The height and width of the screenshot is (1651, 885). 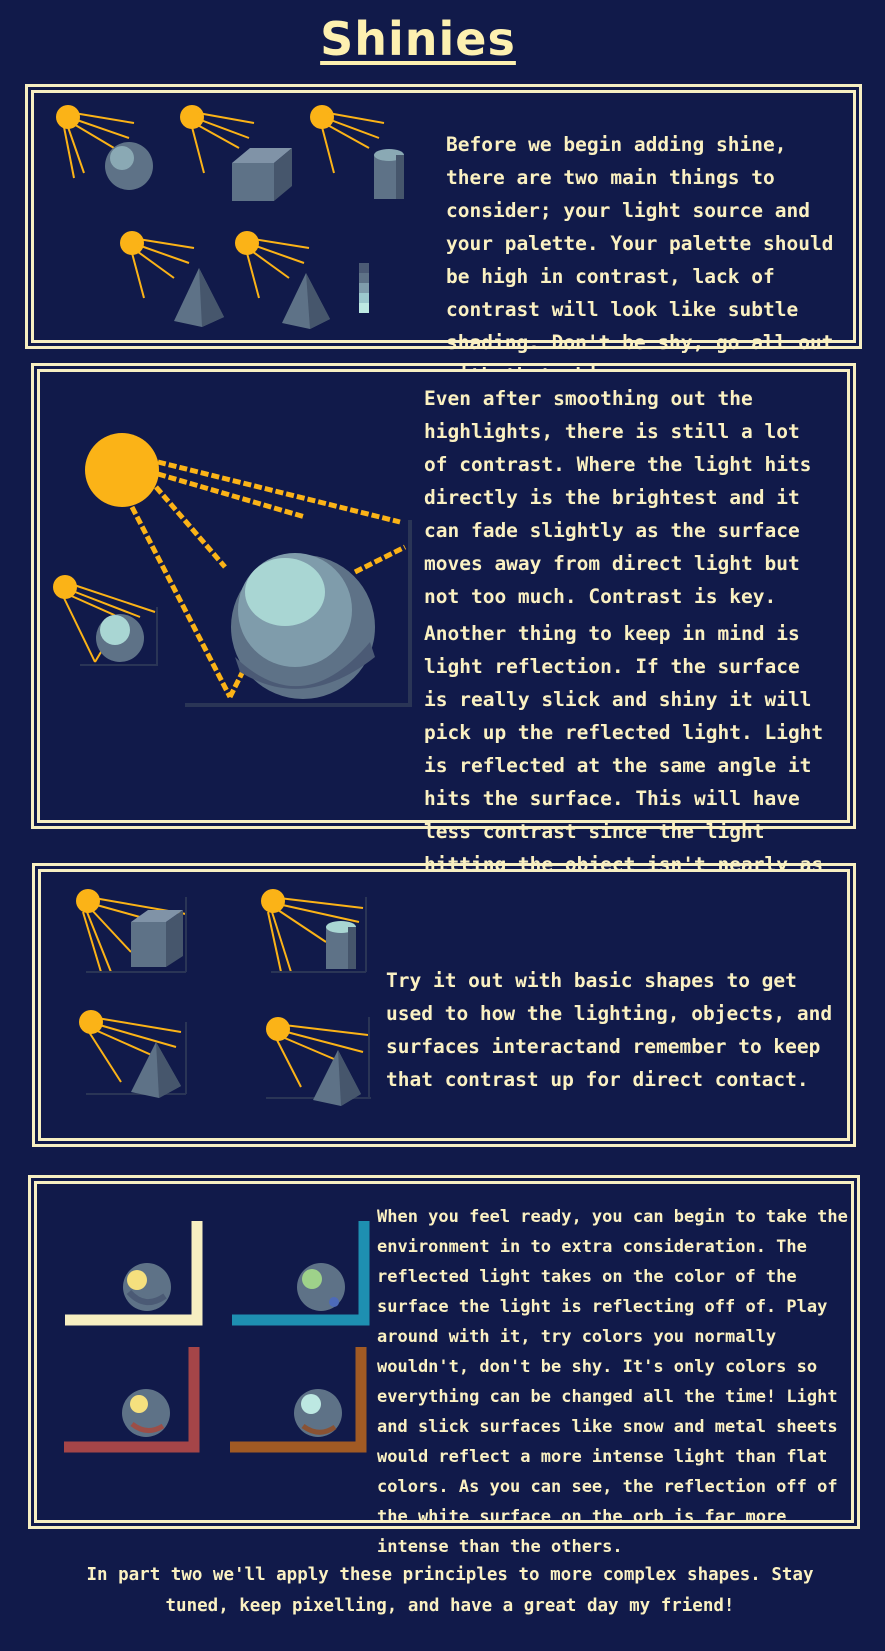 What do you see at coordinates (301, 1273) in the screenshot?
I see `surface-teal` at bounding box center [301, 1273].